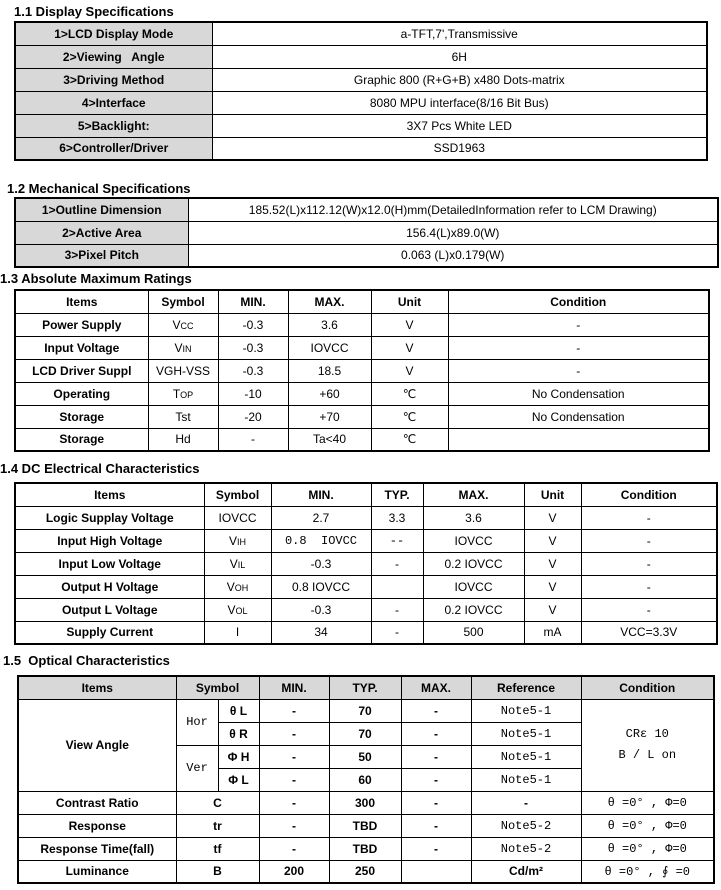 This screenshot has height=890, width=721. Describe the element at coordinates (113, 148) in the screenshot. I see `spec-label: 6>Controller/Driver` at that location.